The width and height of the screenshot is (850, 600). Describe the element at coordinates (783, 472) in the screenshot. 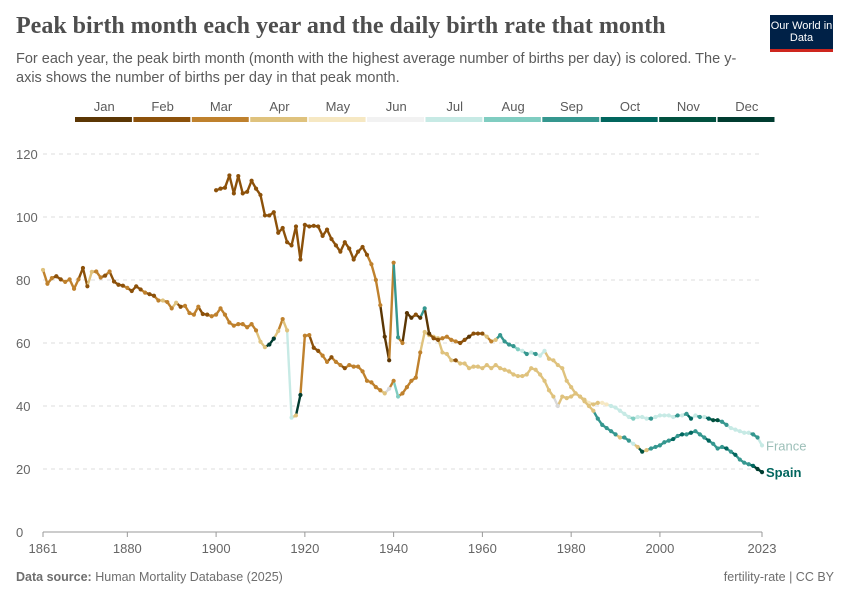

I see `spain-series-label: Spain` at that location.